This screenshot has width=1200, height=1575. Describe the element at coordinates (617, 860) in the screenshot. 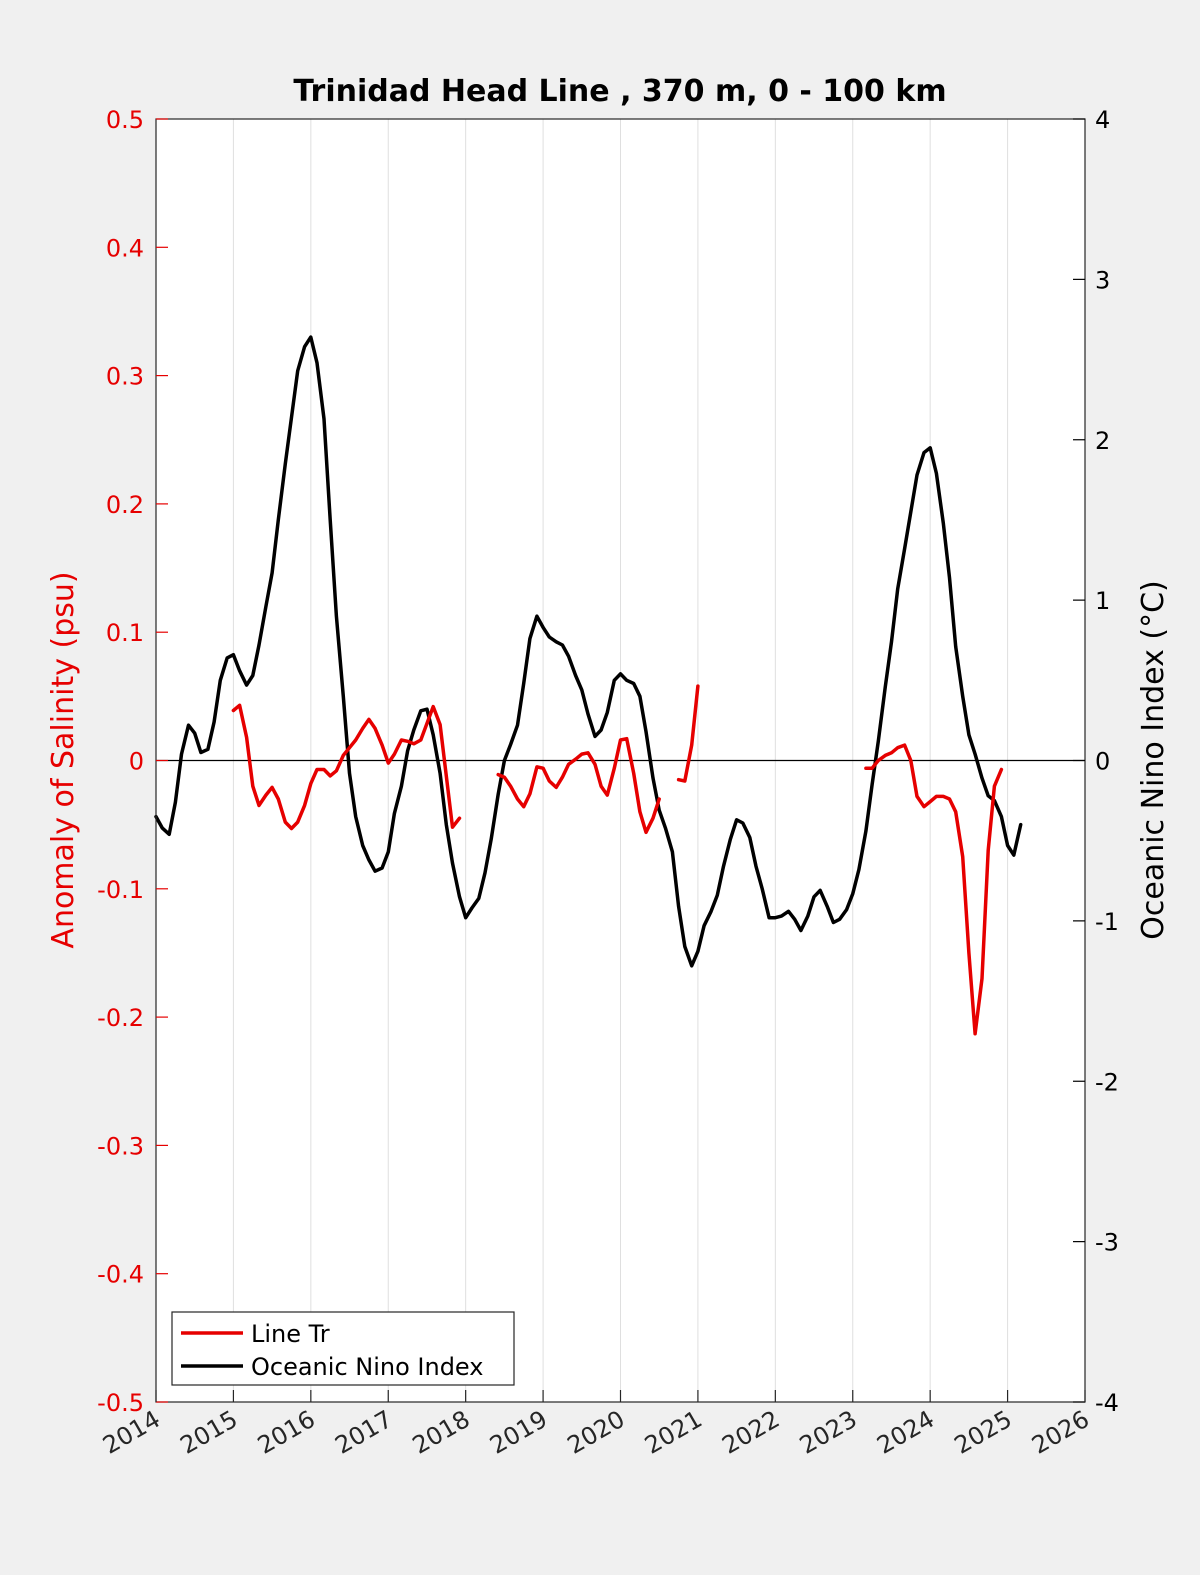

I see `series-line-tr` at that location.